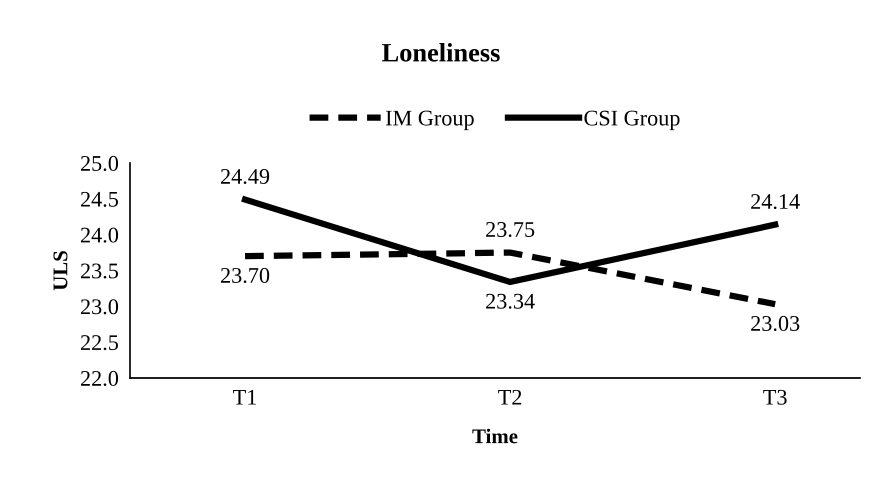 Image resolution: width=882 pixels, height=484 pixels. I want to click on legend-label: CSI Group, so click(632, 120).